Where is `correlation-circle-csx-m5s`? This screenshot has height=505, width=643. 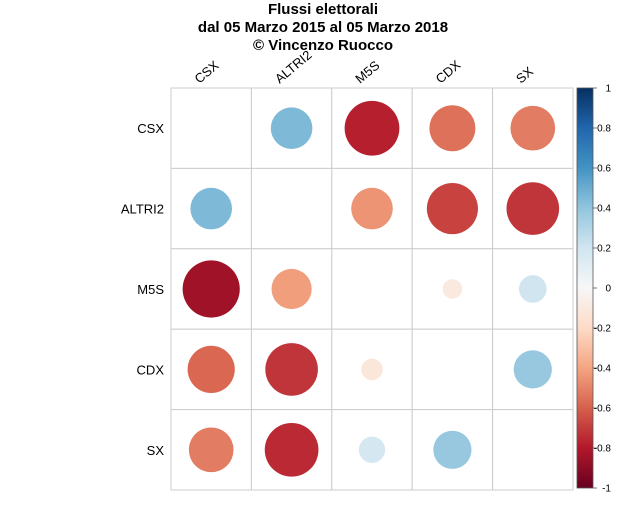
correlation-circle-csx-m5s is located at coordinates (372, 128).